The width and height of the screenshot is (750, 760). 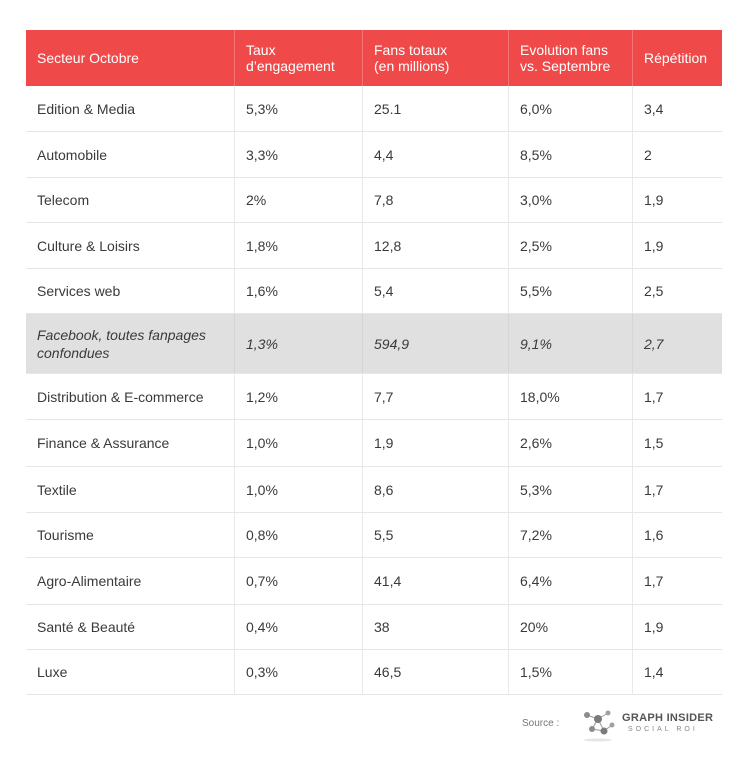 What do you see at coordinates (570, 154) in the screenshot?
I see `cell-fan-evolution: 8,5%` at bounding box center [570, 154].